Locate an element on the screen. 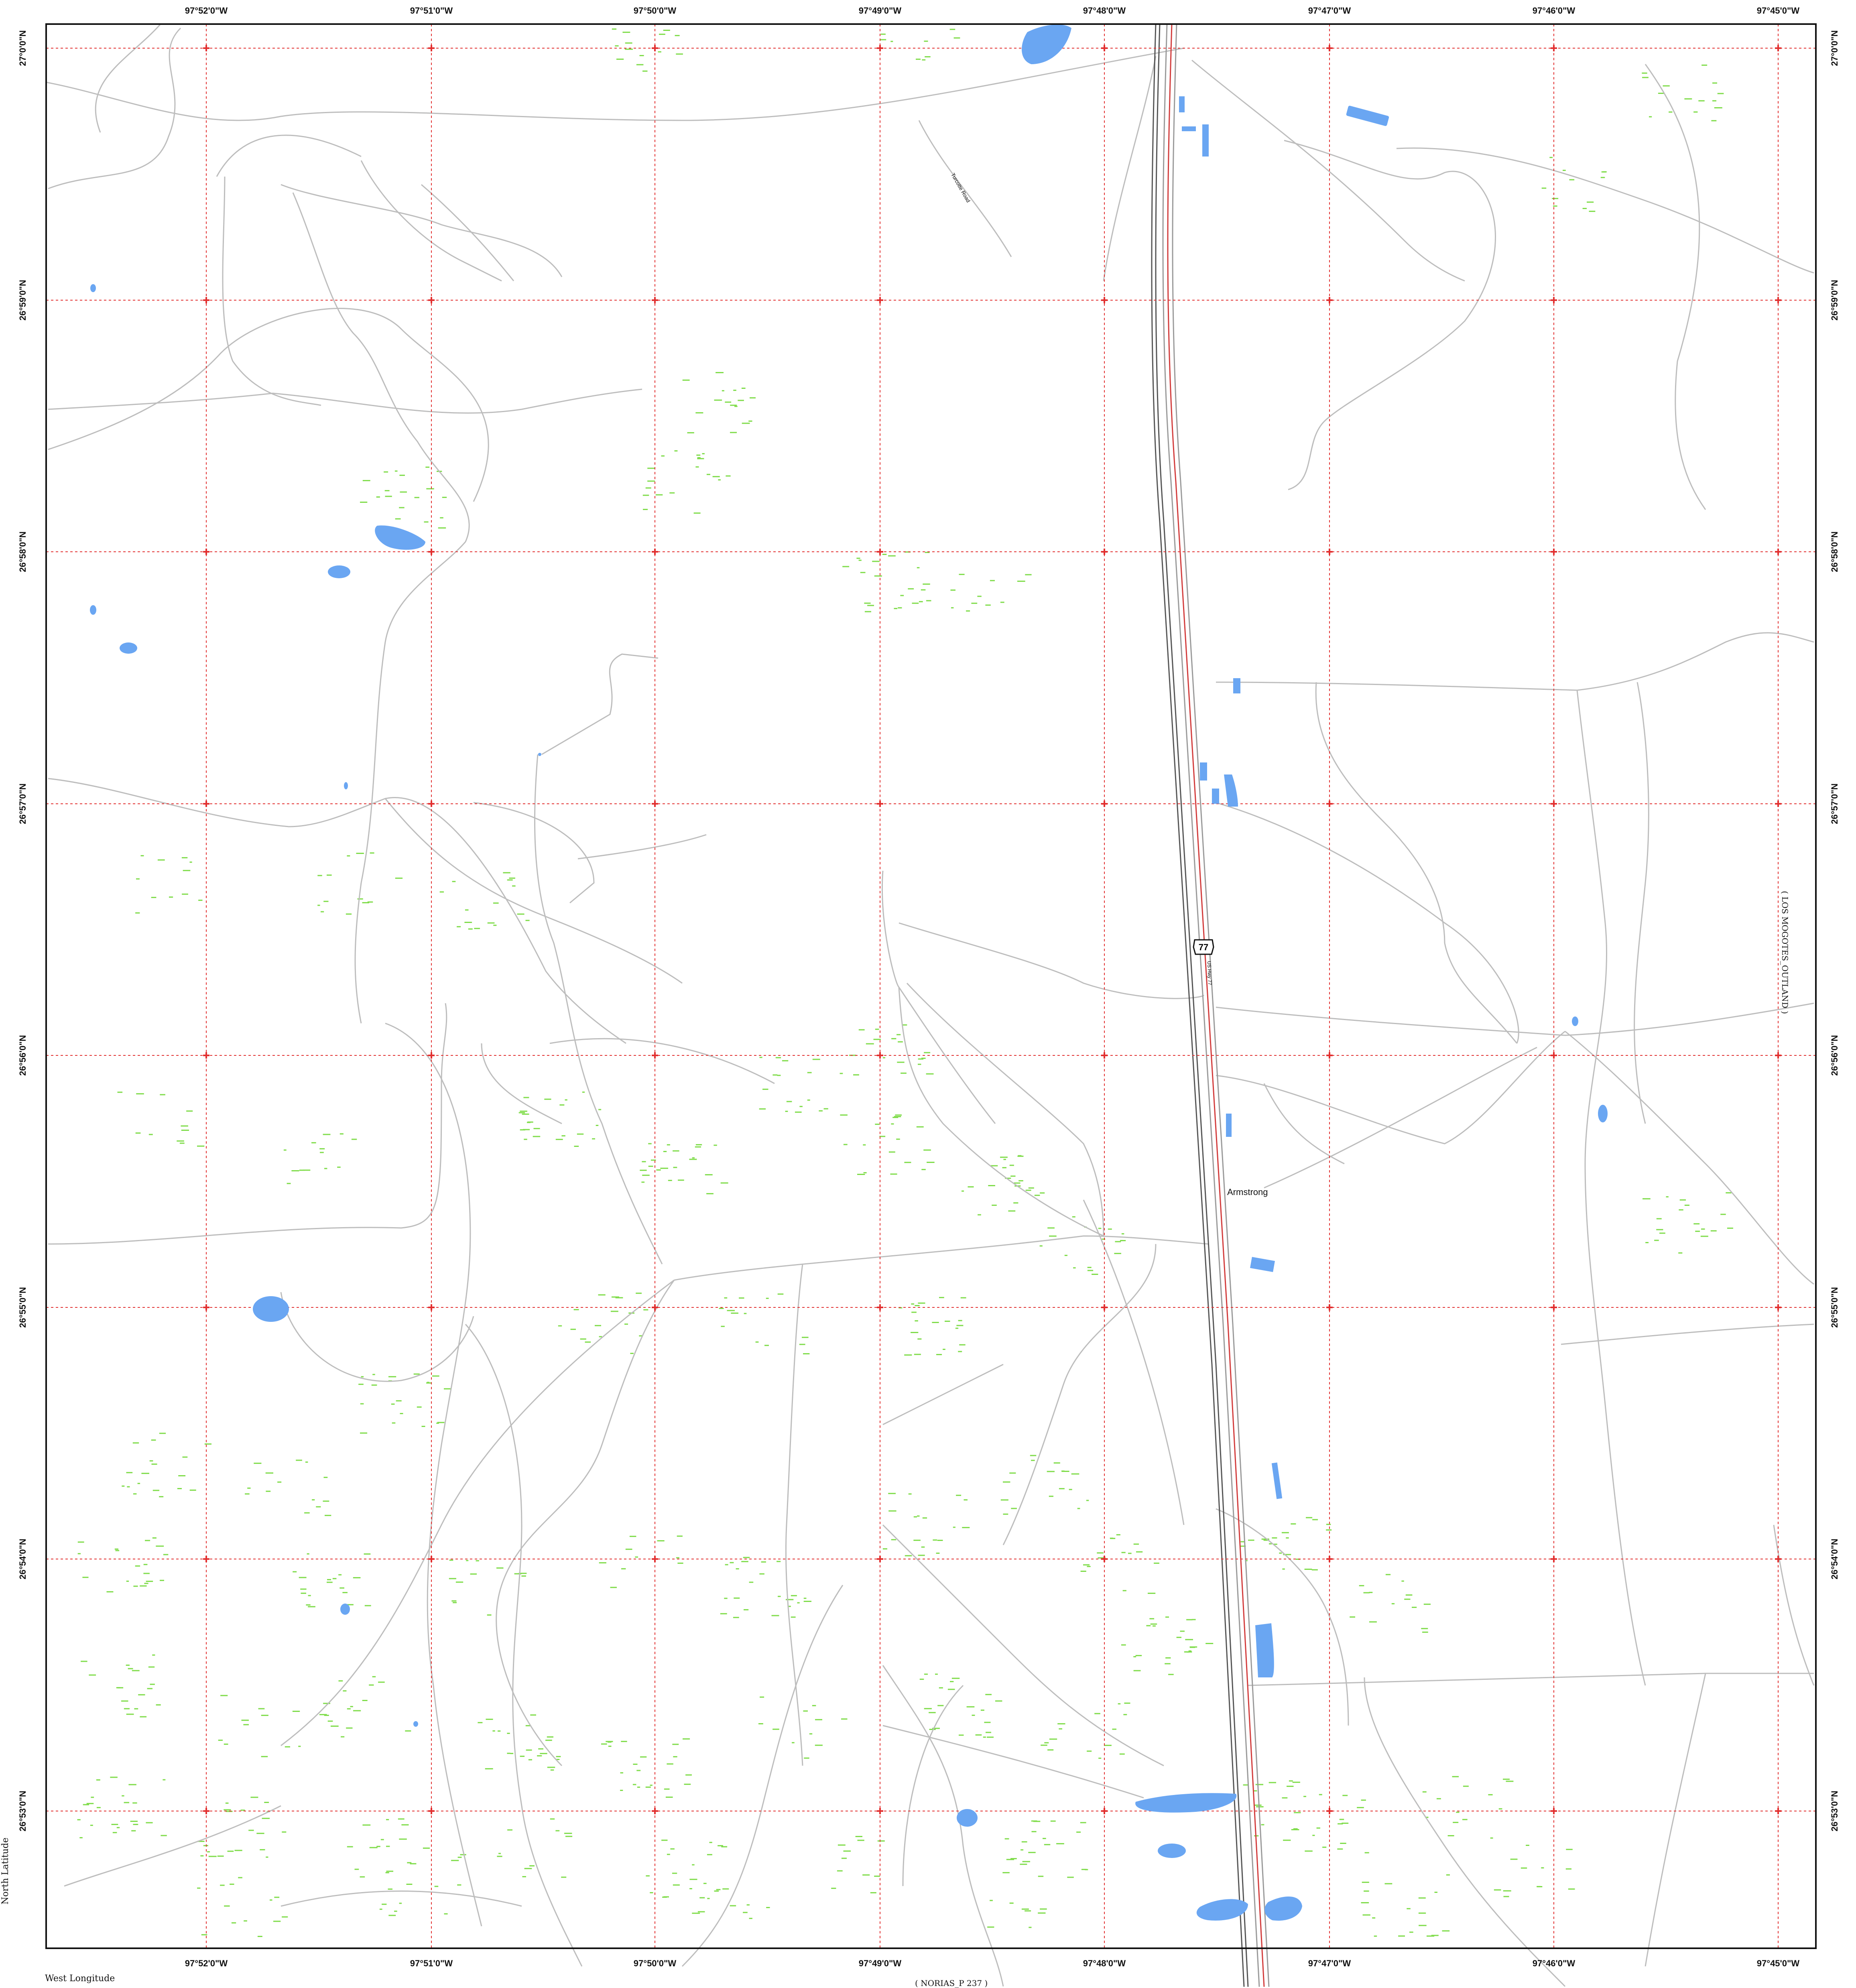 This screenshot has width=1856, height=1988. longitude-label-top: 97°48'0"W is located at coordinates (1104, 11).